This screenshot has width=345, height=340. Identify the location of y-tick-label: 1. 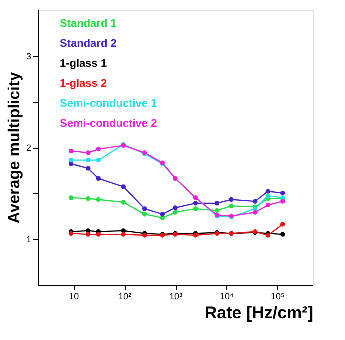
(29, 239).